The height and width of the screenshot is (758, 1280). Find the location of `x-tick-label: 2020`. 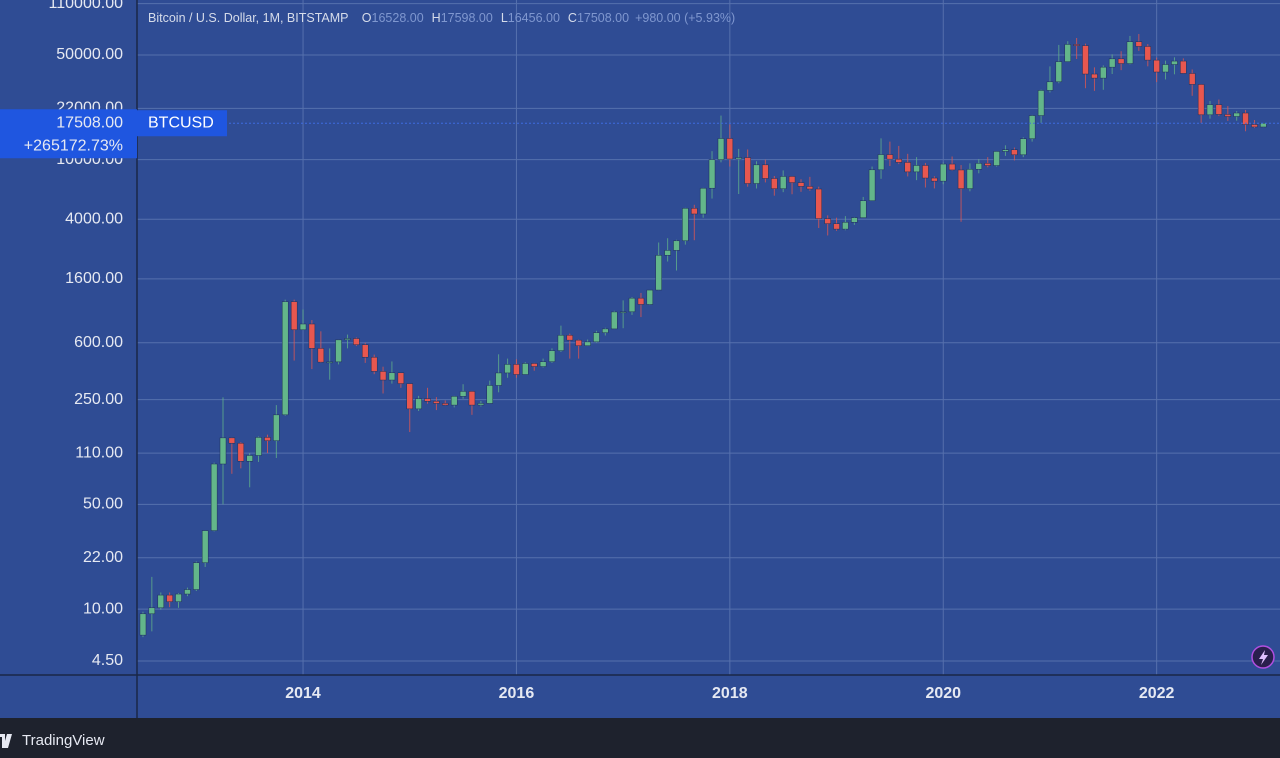

x-tick-label: 2020 is located at coordinates (943, 693).